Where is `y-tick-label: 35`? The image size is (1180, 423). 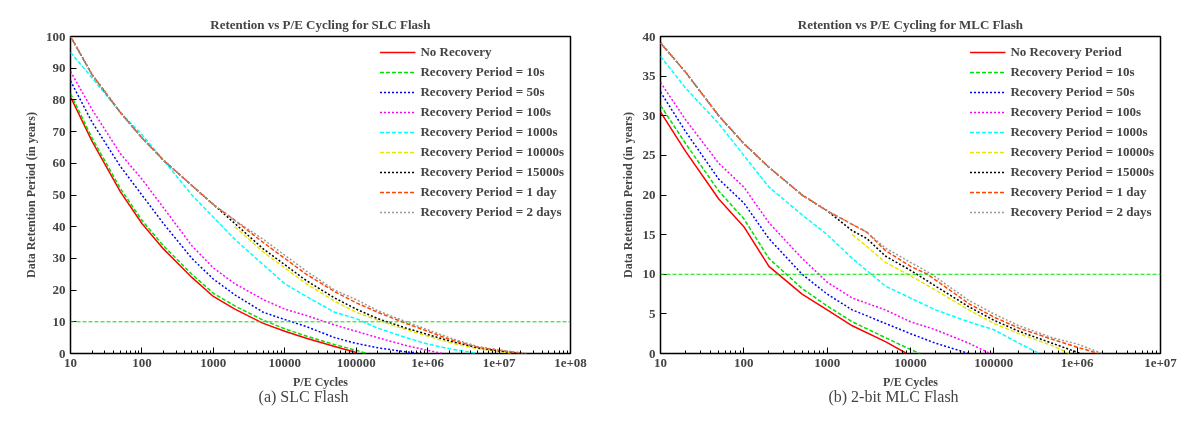
y-tick-label: 35 is located at coordinates (649, 76).